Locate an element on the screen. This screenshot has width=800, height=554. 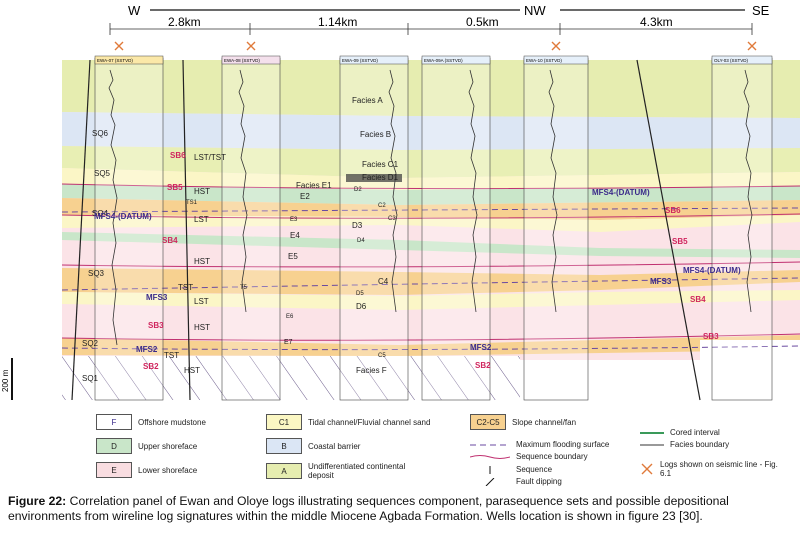
legend-line-label: Sequence is located at coordinates (534, 469).